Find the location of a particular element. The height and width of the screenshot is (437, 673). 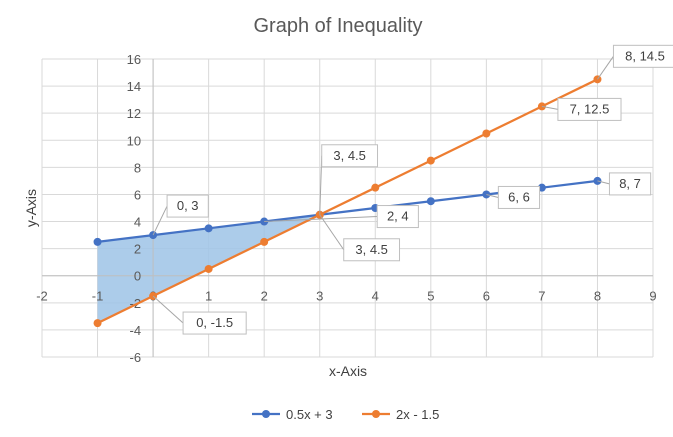

data-label: 8, 14.5 is located at coordinates (645, 55).